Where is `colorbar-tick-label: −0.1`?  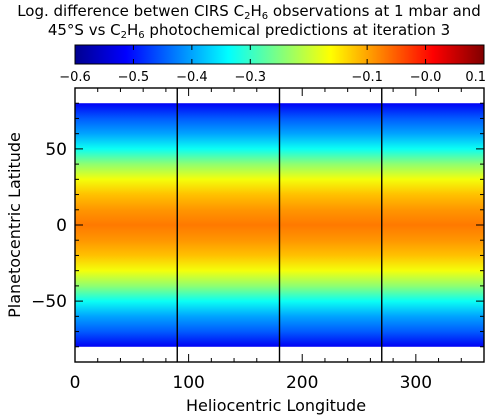 colorbar-tick-label: −0.1 is located at coordinates (367, 77).